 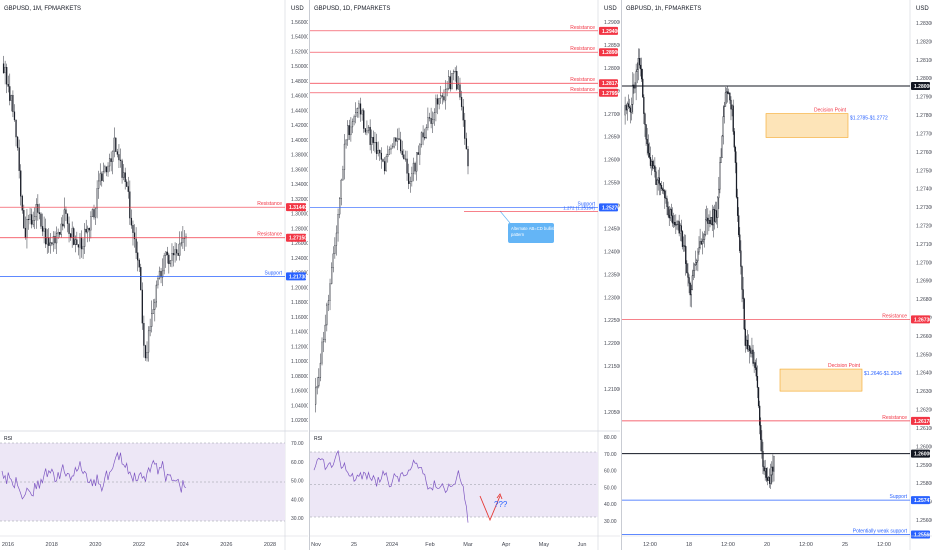 What do you see at coordinates (610, 505) in the screenshot?
I see `rsi-tick-label: 40.00` at bounding box center [610, 505].